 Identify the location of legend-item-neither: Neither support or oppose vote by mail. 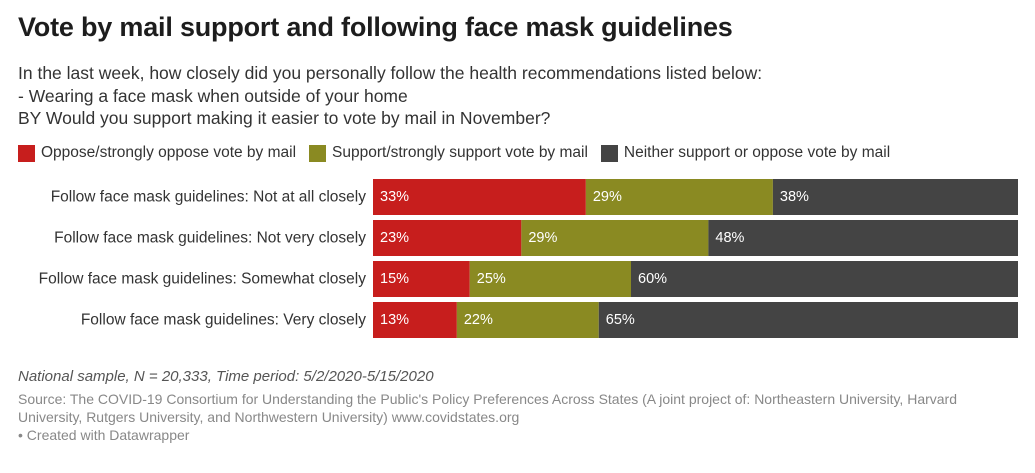
(745, 153).